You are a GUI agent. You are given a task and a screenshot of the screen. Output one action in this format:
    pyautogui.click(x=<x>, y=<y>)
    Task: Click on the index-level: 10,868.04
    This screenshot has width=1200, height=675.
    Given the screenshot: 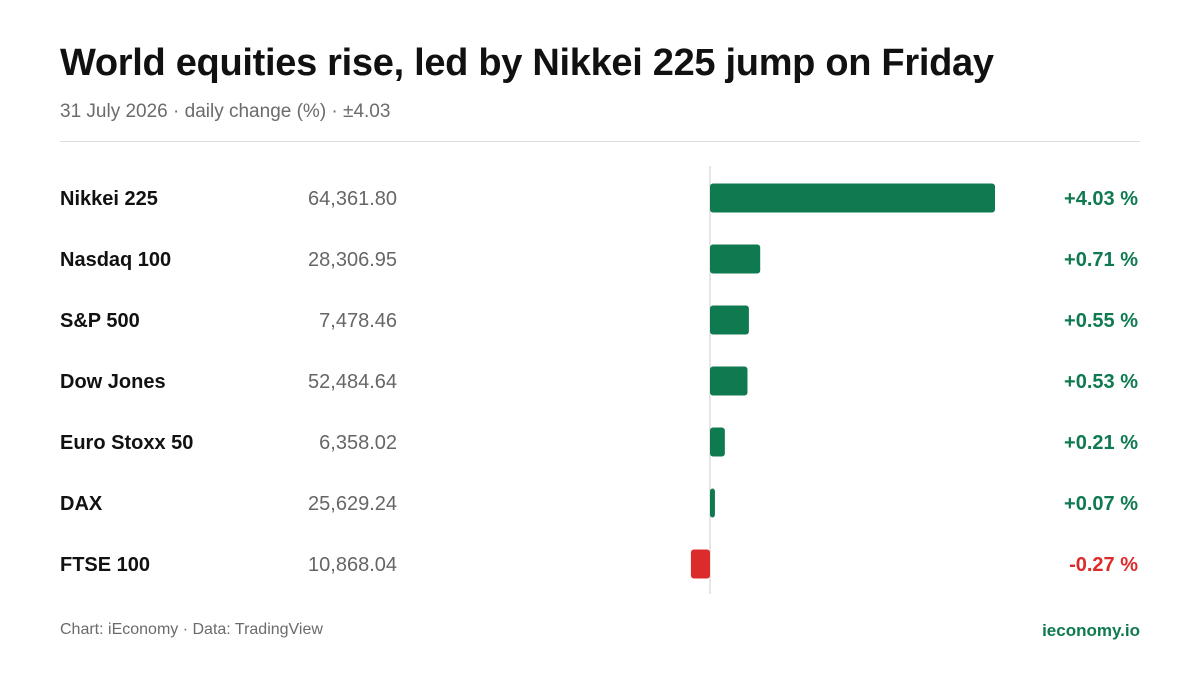 What is the action you would take?
    pyautogui.click(x=352, y=565)
    